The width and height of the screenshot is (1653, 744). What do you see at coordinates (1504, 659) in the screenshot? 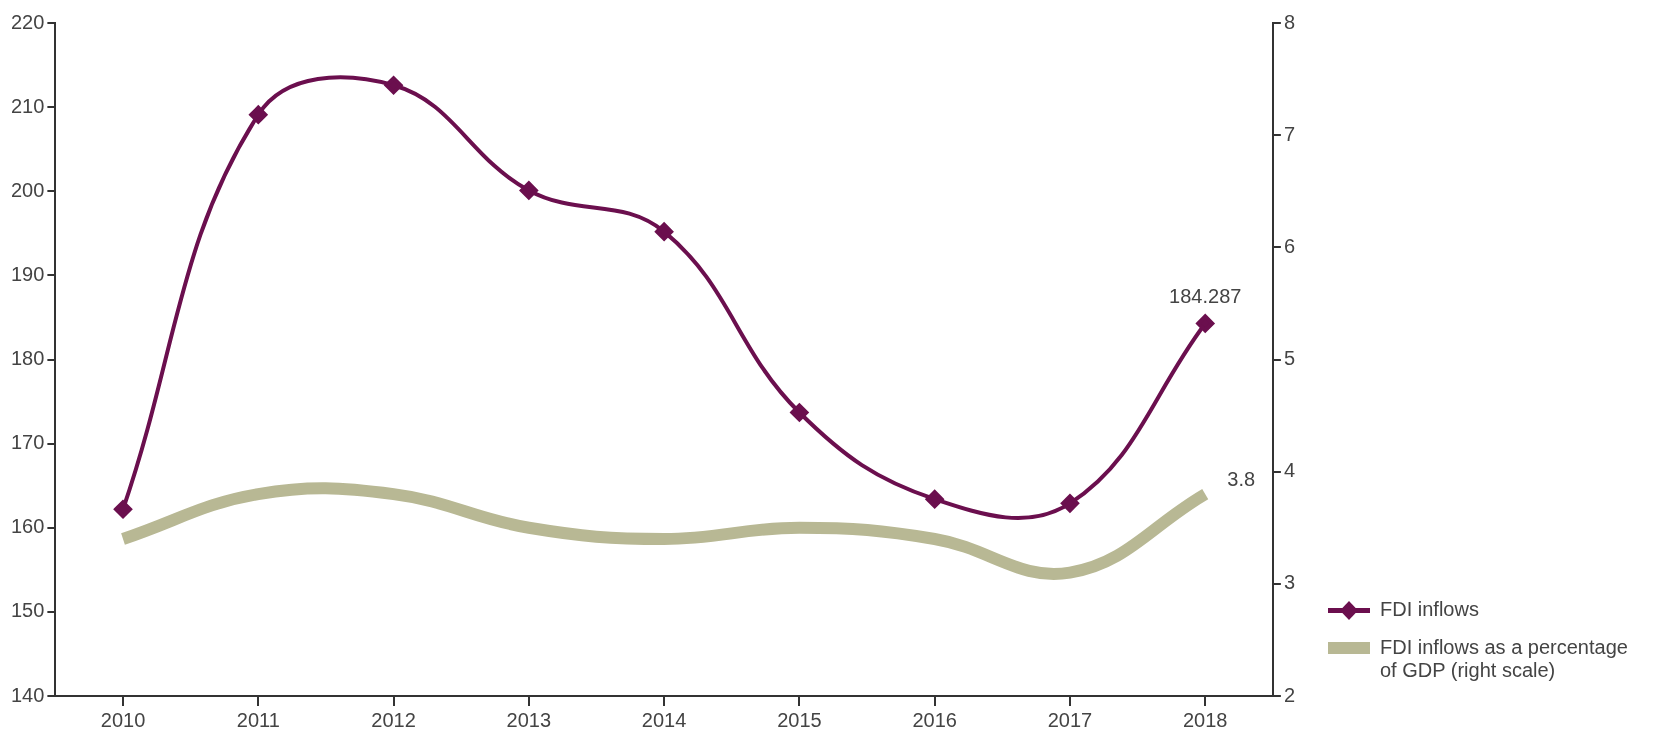
I see `legend-label: FDI inflows as a percentage of GDP (right scale)` at bounding box center [1504, 659].